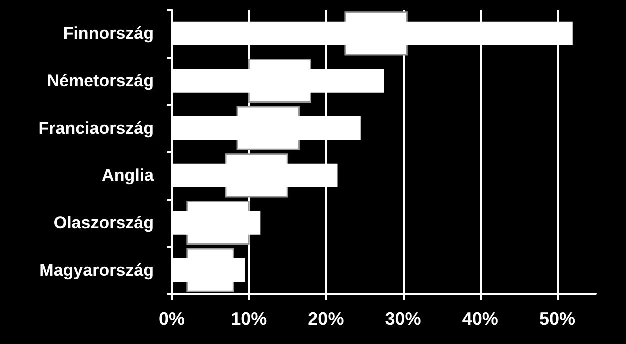  Describe the element at coordinates (96, 128) in the screenshot. I see `y-tick-label: Franciaország` at that location.